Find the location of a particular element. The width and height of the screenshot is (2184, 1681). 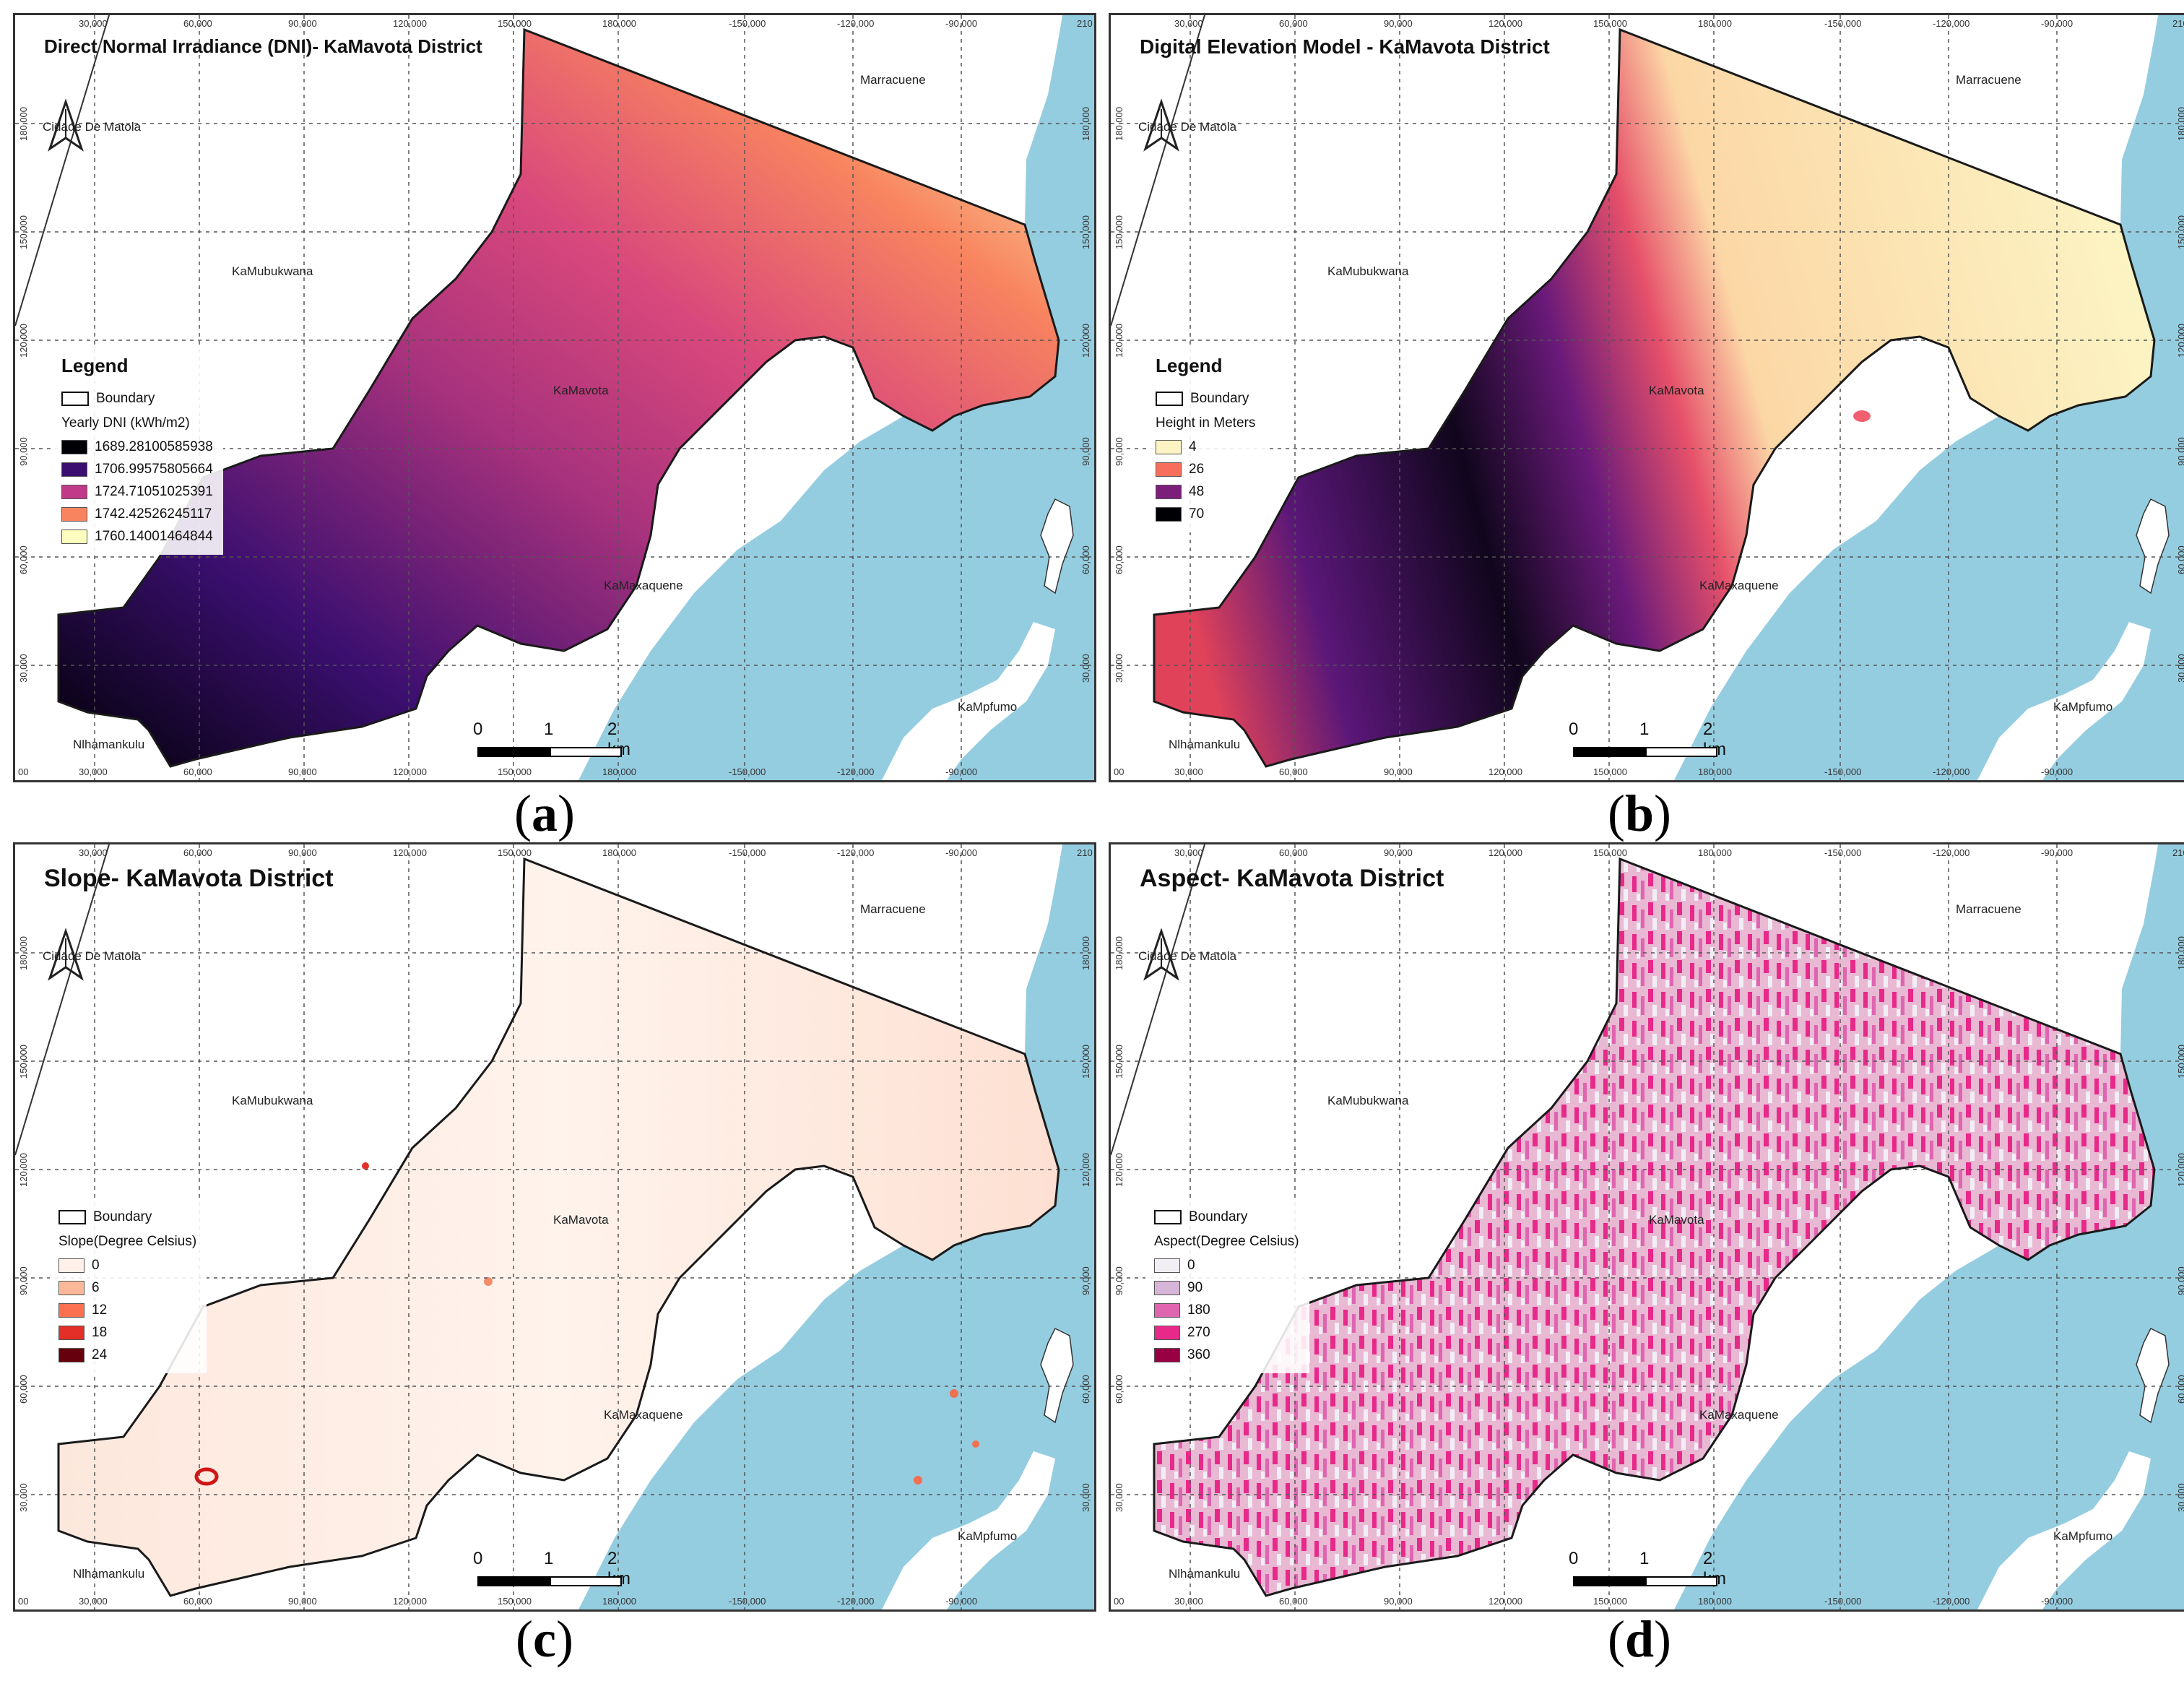

legend-class-label: 90 is located at coordinates (1195, 1287).